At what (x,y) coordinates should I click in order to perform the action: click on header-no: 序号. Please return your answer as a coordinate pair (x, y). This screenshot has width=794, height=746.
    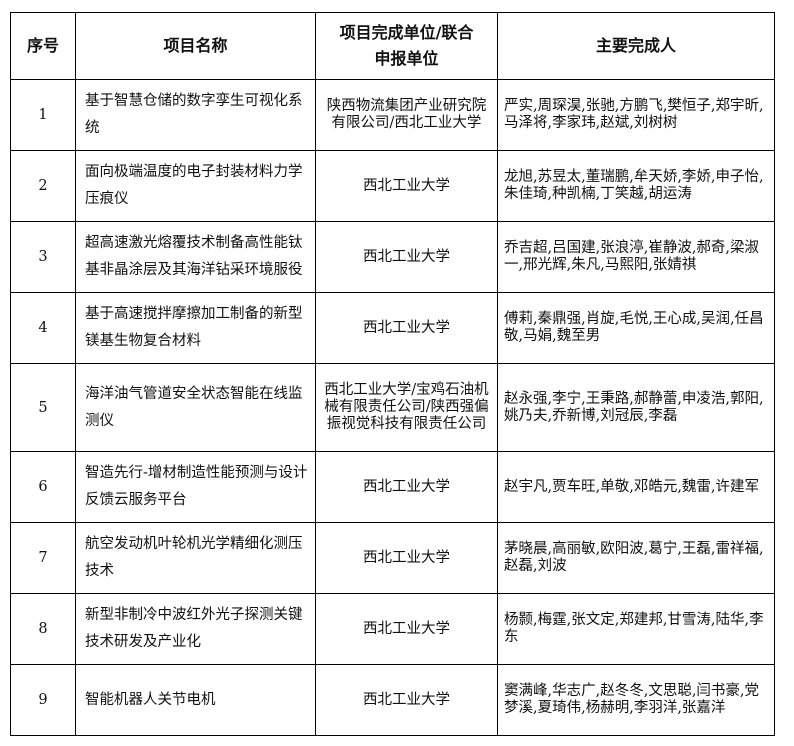
    Looking at the image, I should click on (43, 46).